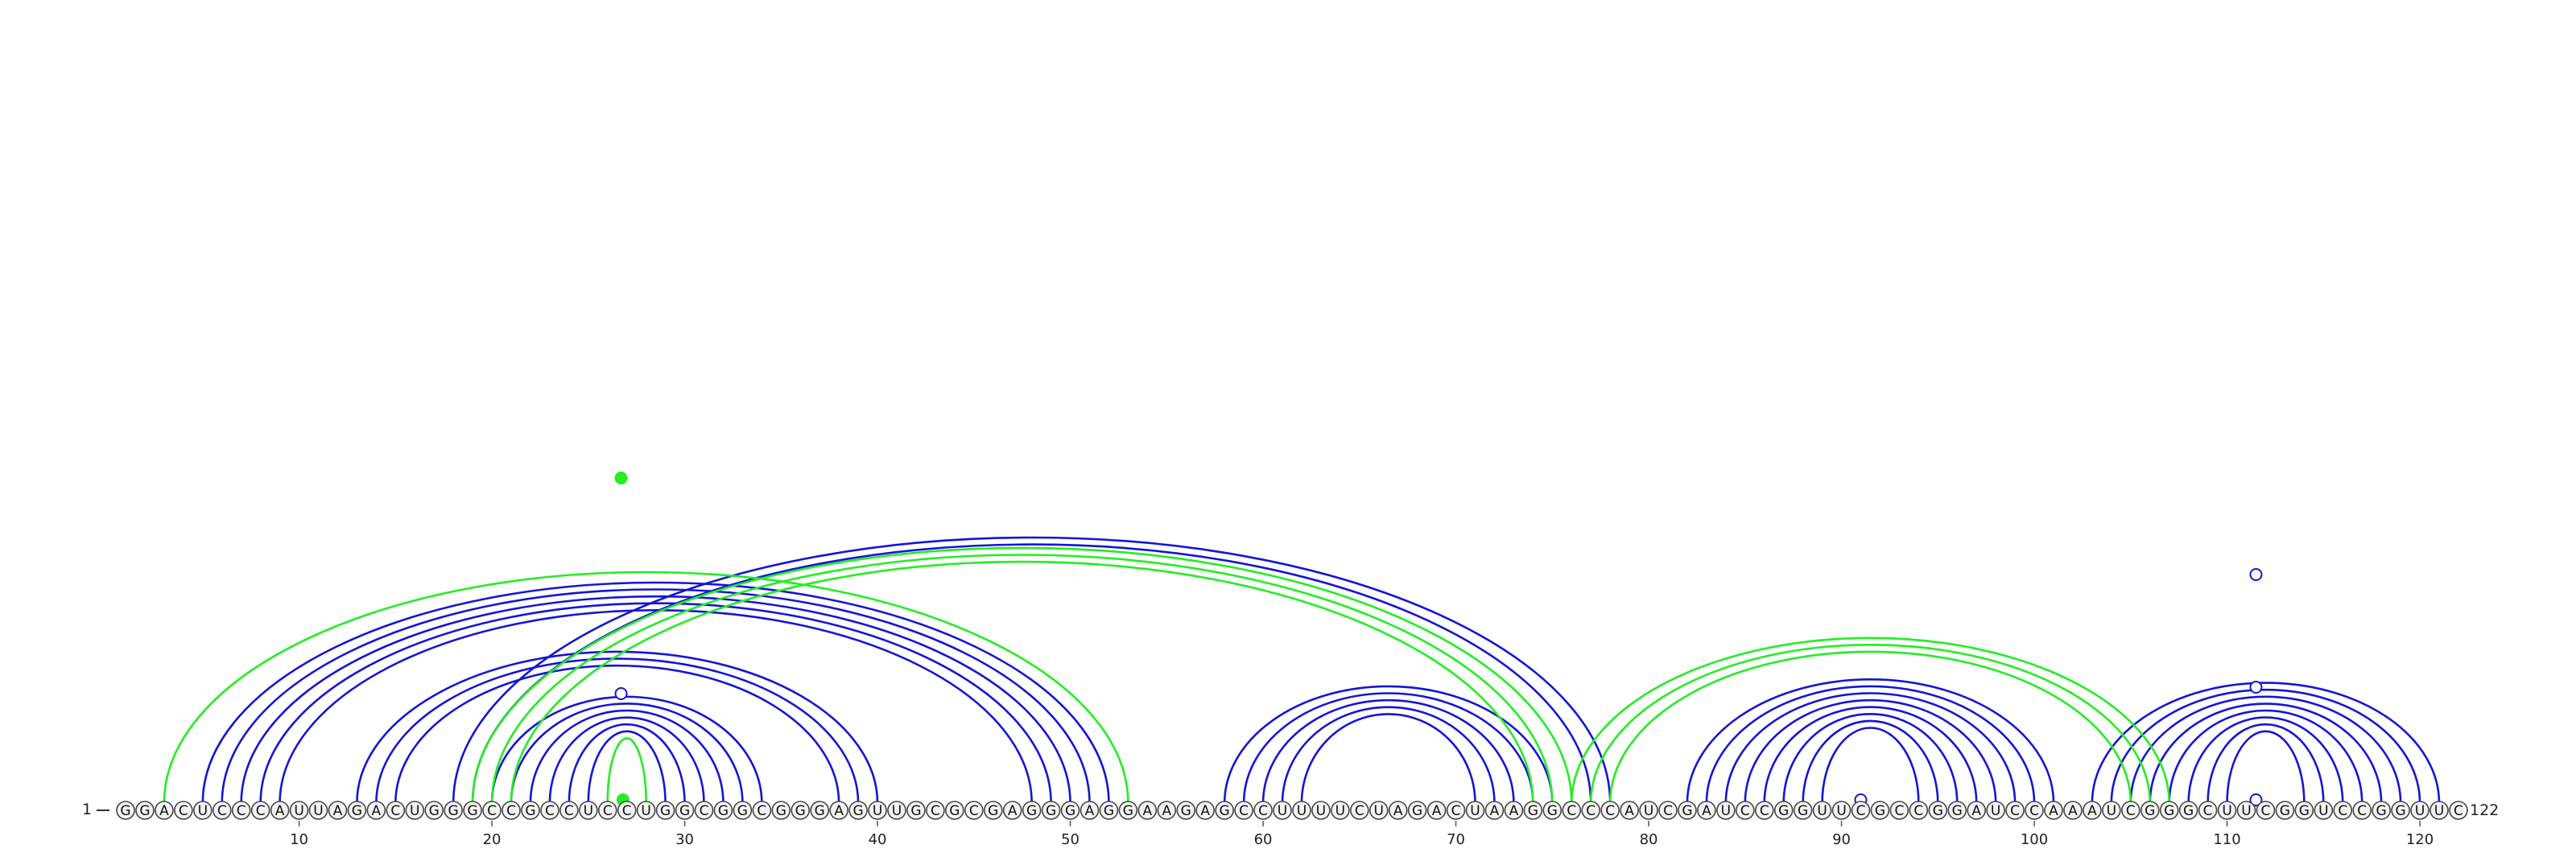 The height and width of the screenshot is (861, 2576). Describe the element at coordinates (1841, 839) in the screenshot. I see `tick-label: 90` at that location.